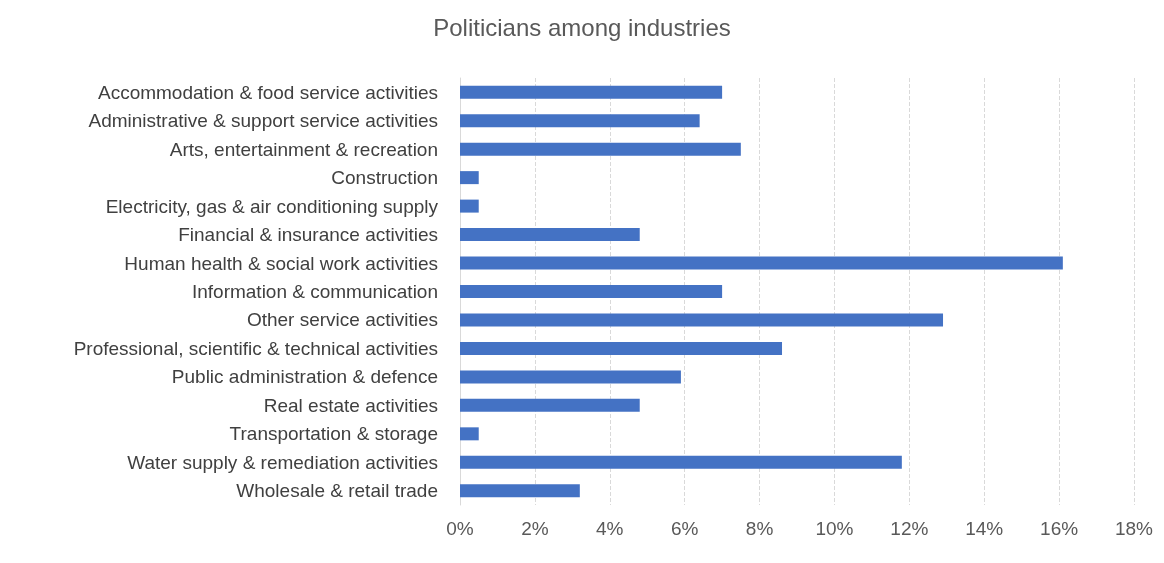 Image resolution: width=1164 pixels, height=563 pixels. Describe the element at coordinates (314, 291) in the screenshot. I see `y-tick-label: Information & communication` at that location.